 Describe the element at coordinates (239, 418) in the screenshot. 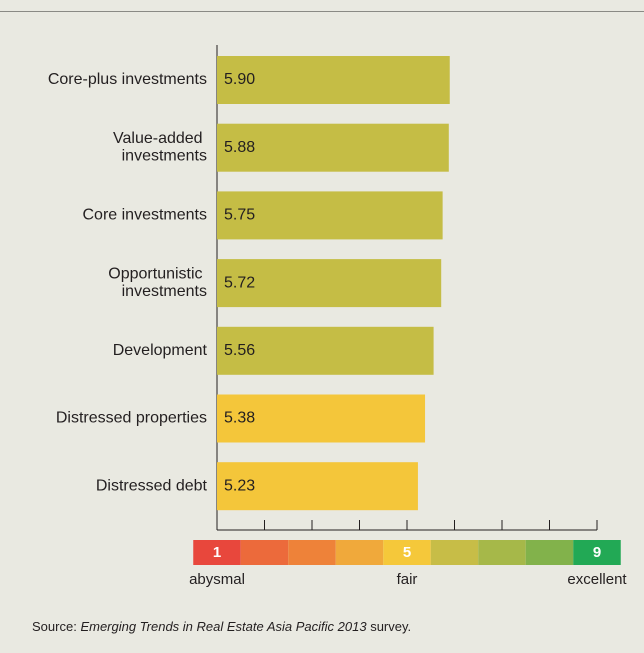

I see `value-label: 5.38` at that location.